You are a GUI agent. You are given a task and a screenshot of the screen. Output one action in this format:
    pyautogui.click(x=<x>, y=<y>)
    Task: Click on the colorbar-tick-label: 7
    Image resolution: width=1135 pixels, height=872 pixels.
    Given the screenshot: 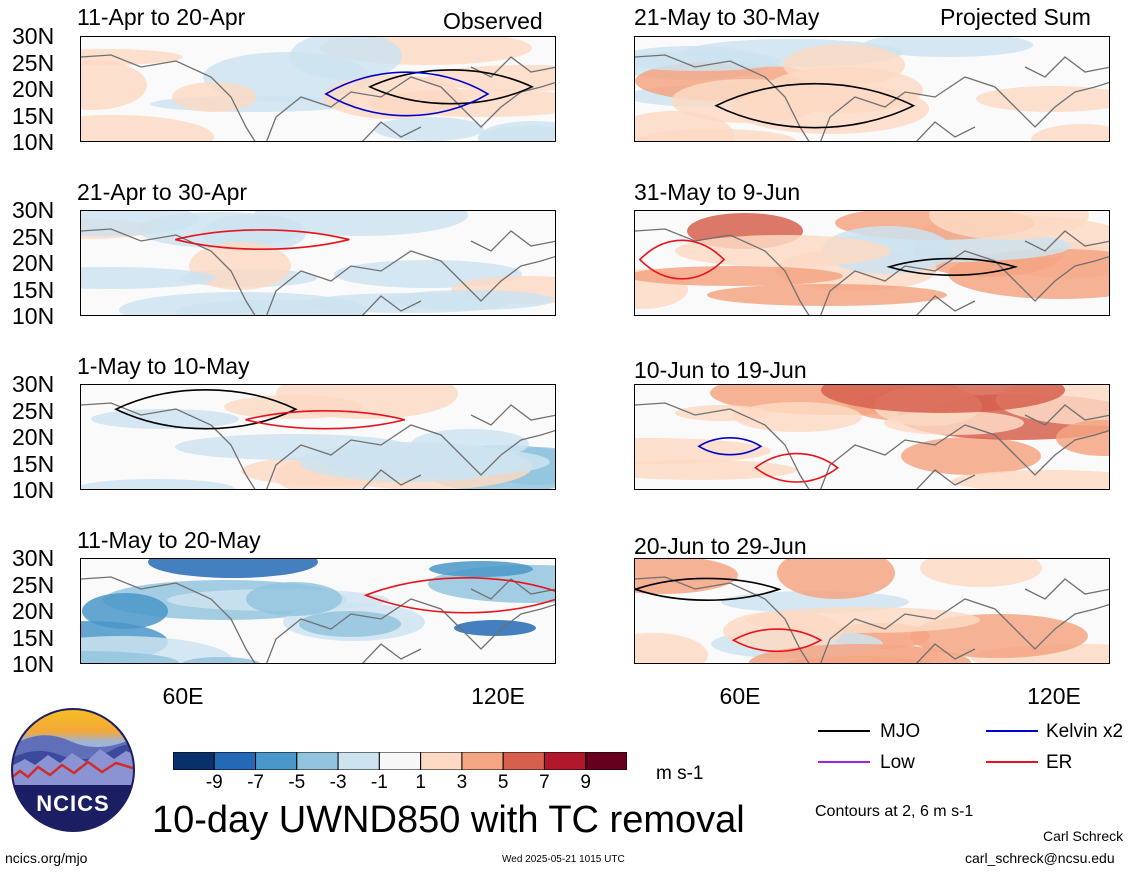 What is the action you would take?
    pyautogui.click(x=544, y=782)
    